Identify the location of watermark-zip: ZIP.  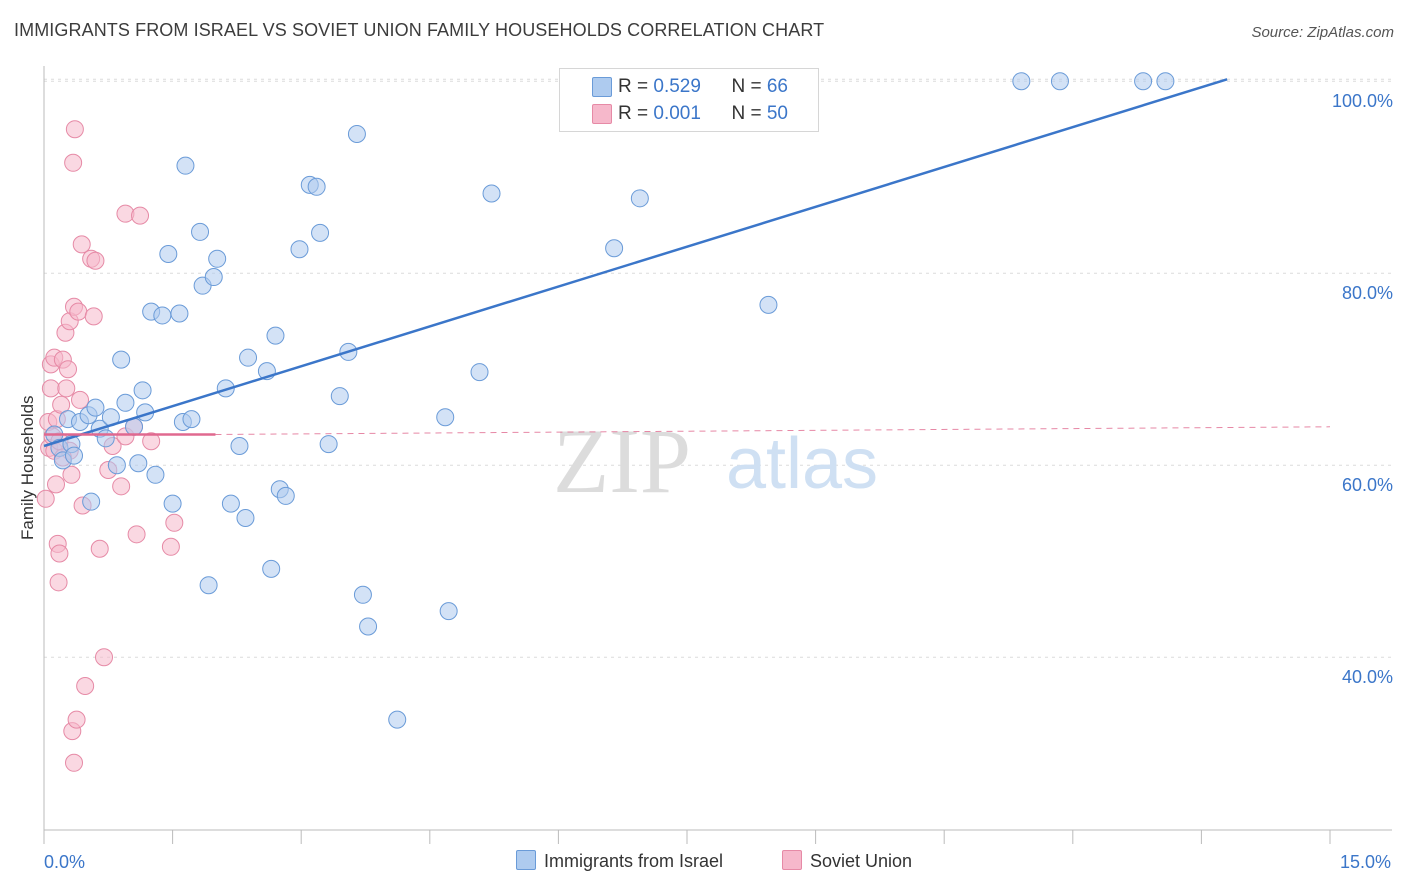
(622, 461).